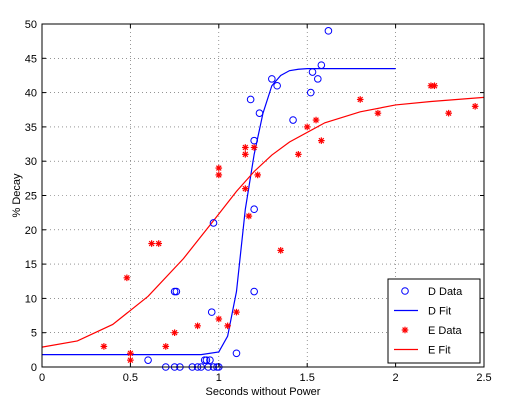 The width and height of the screenshot is (523, 419). Describe the element at coordinates (405, 330) in the screenshot. I see `legend-asterisk-swatch` at that location.